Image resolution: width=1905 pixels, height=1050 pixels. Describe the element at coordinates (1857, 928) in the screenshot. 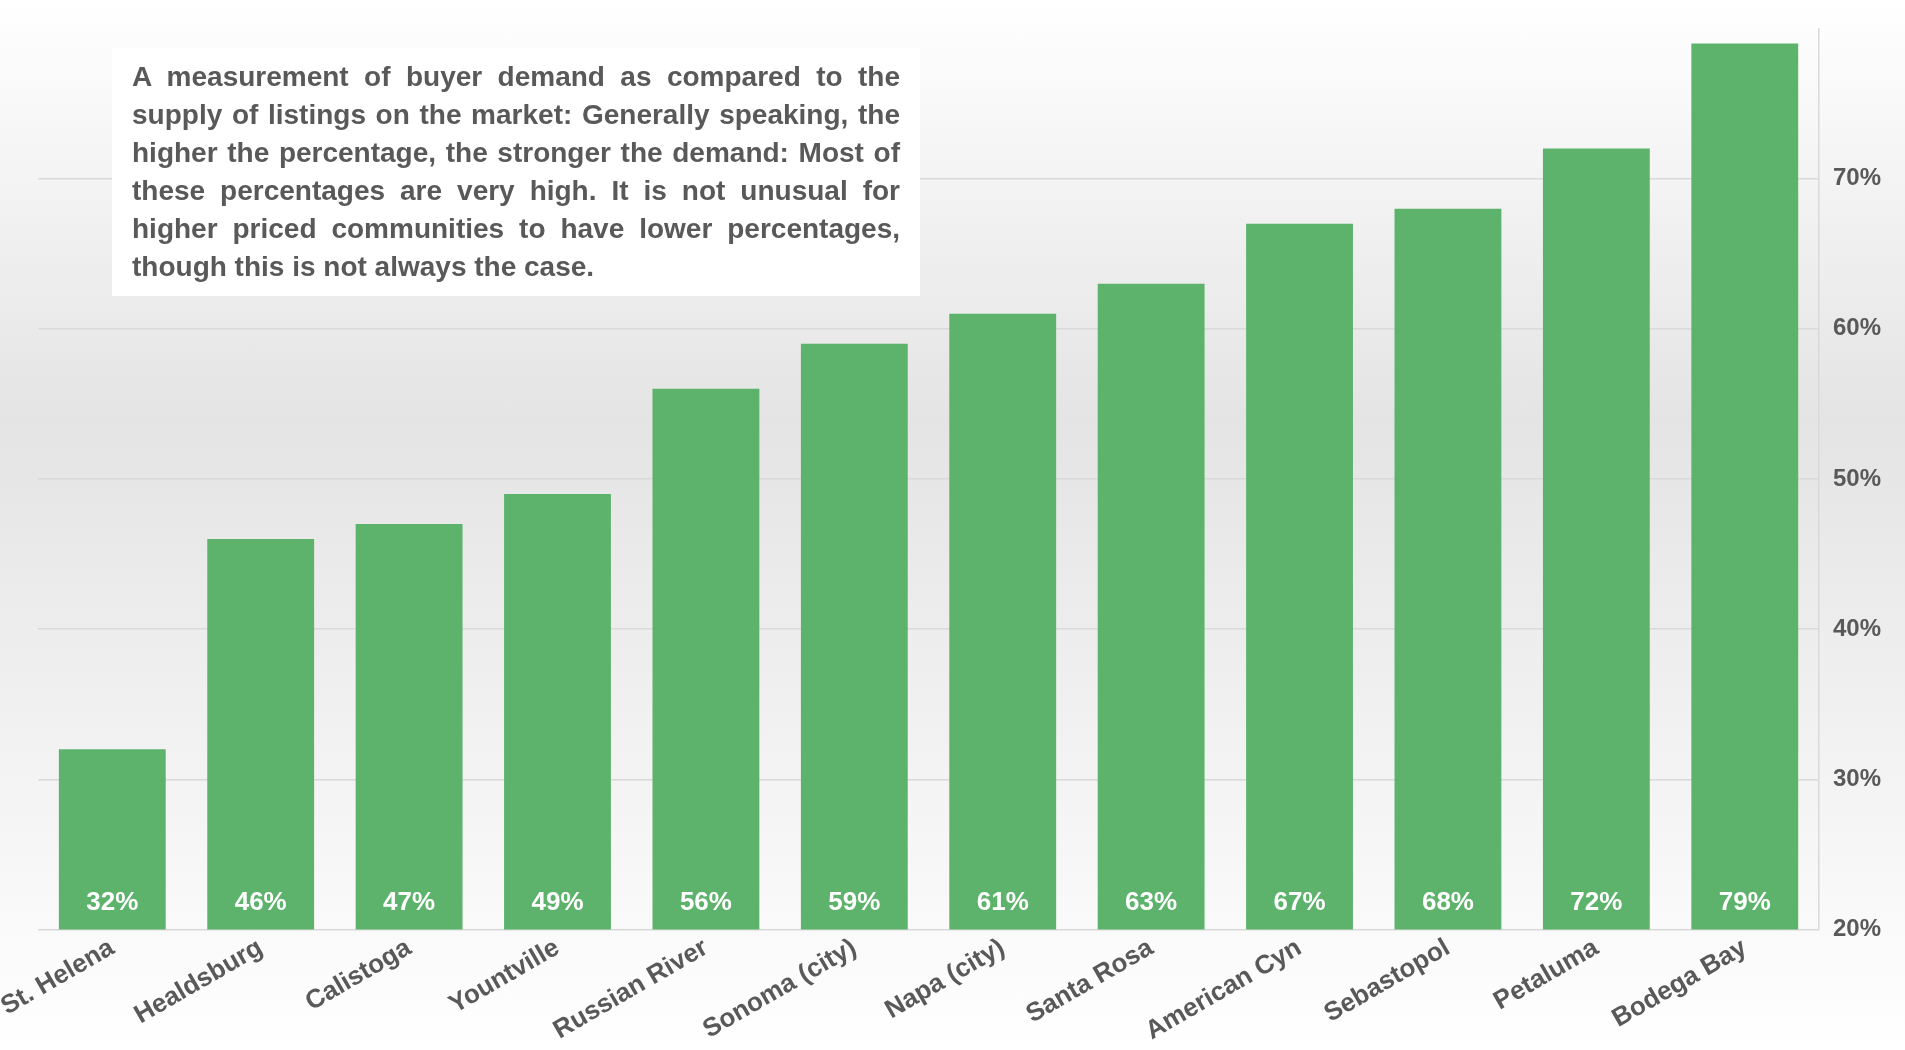

I see `y-tick-label: 20%` at that location.